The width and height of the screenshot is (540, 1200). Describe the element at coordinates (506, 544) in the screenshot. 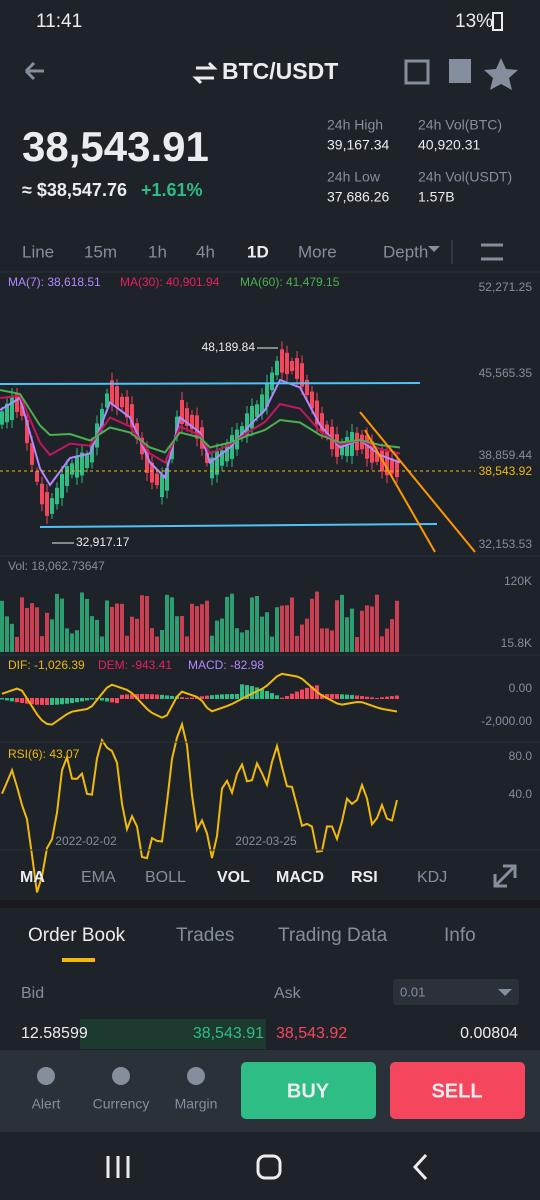

I see `price-label: 32,153.53` at that location.